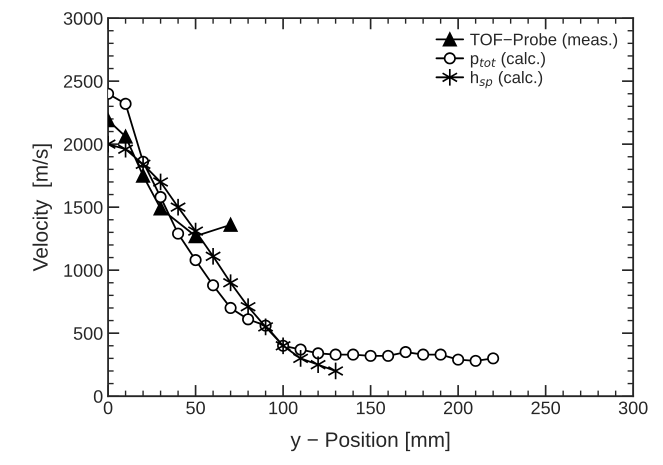 The image size is (663, 465). What do you see at coordinates (108, 408) in the screenshot?
I see `x-tick-label: 0` at bounding box center [108, 408].